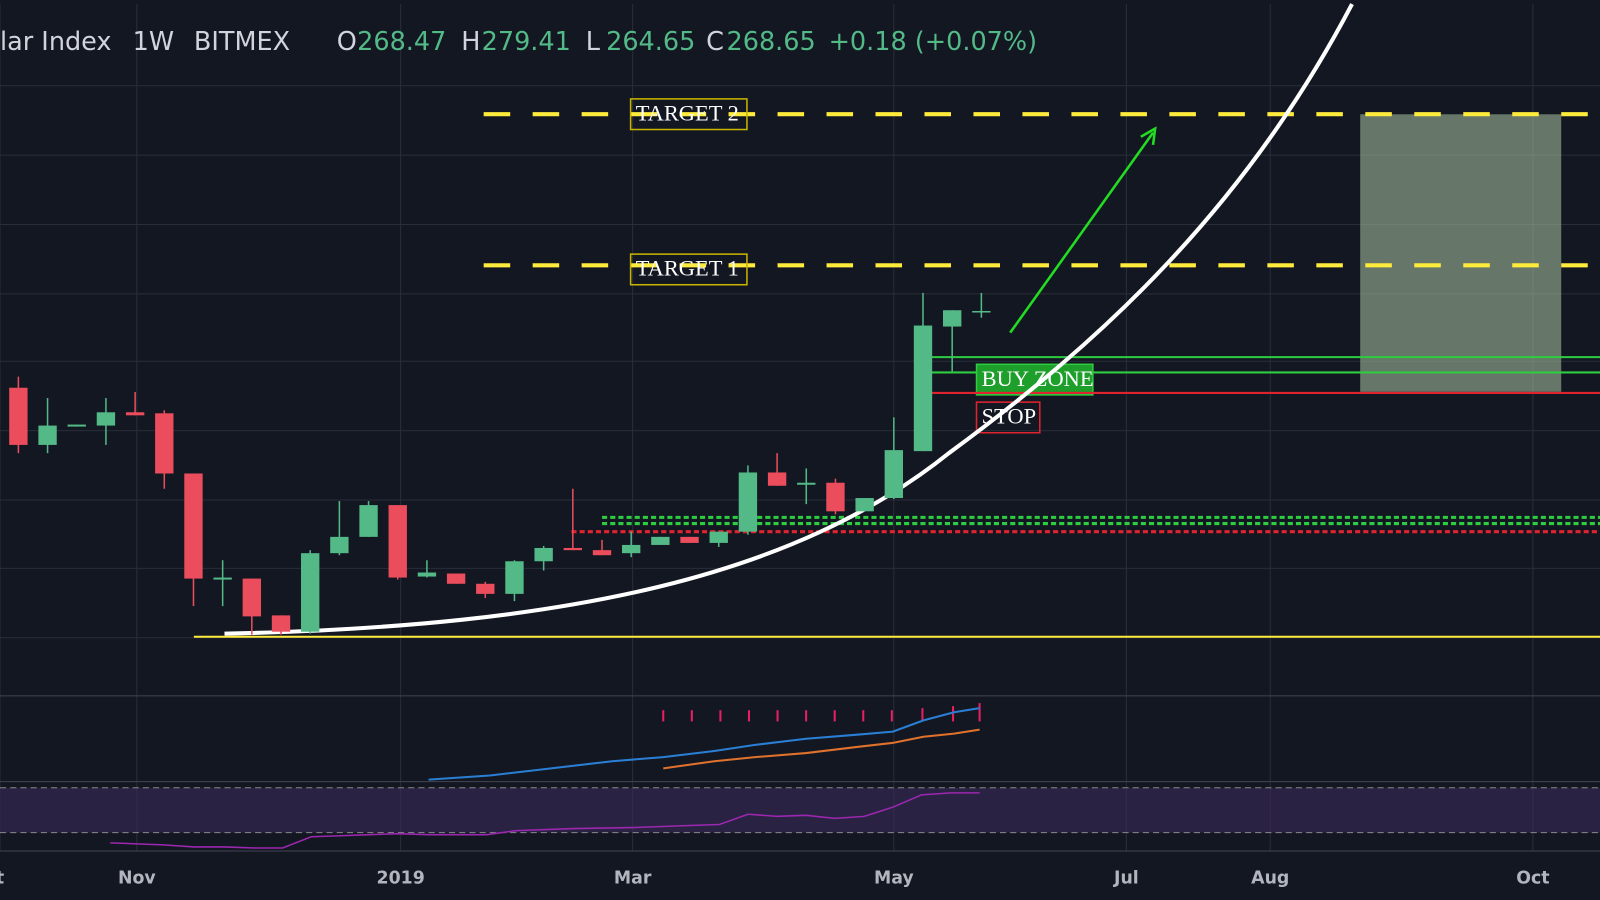 Image resolution: width=1600 pixels, height=900 pixels. Describe the element at coordinates (137, 879) in the screenshot. I see `x-tick-label: Nov` at that location.